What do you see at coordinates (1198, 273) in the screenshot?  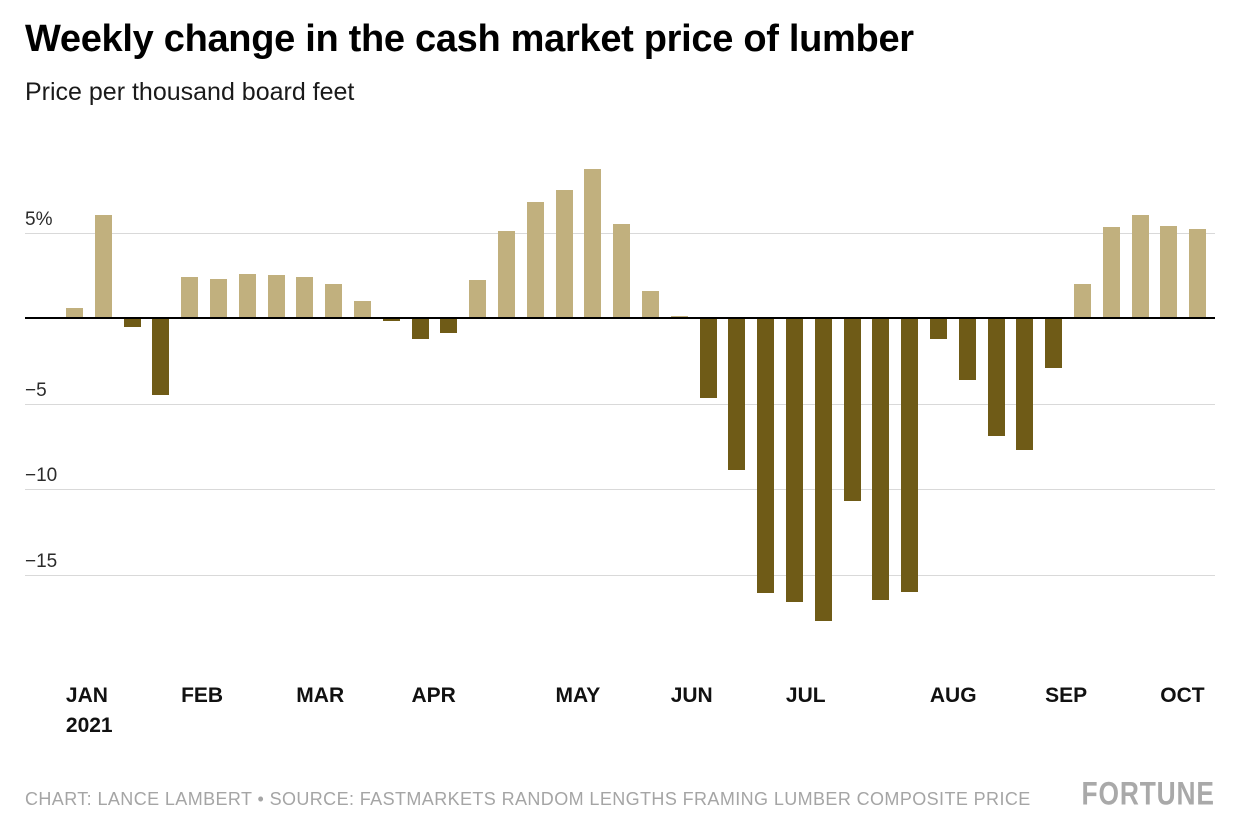 I see `bar-oct-week2` at bounding box center [1198, 273].